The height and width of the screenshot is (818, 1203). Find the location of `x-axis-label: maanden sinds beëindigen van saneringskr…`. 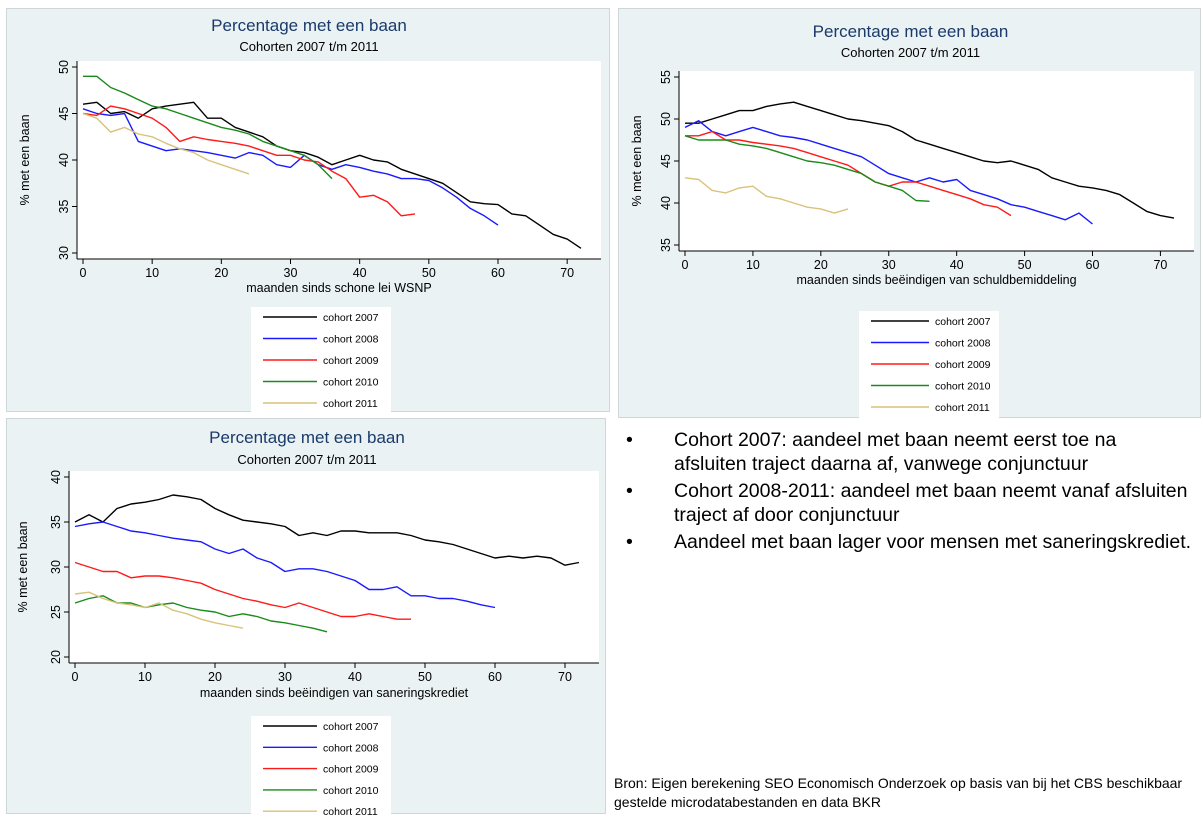

x-axis-label: maanden sinds beëindigen van saneringskr… is located at coordinates (334, 693).